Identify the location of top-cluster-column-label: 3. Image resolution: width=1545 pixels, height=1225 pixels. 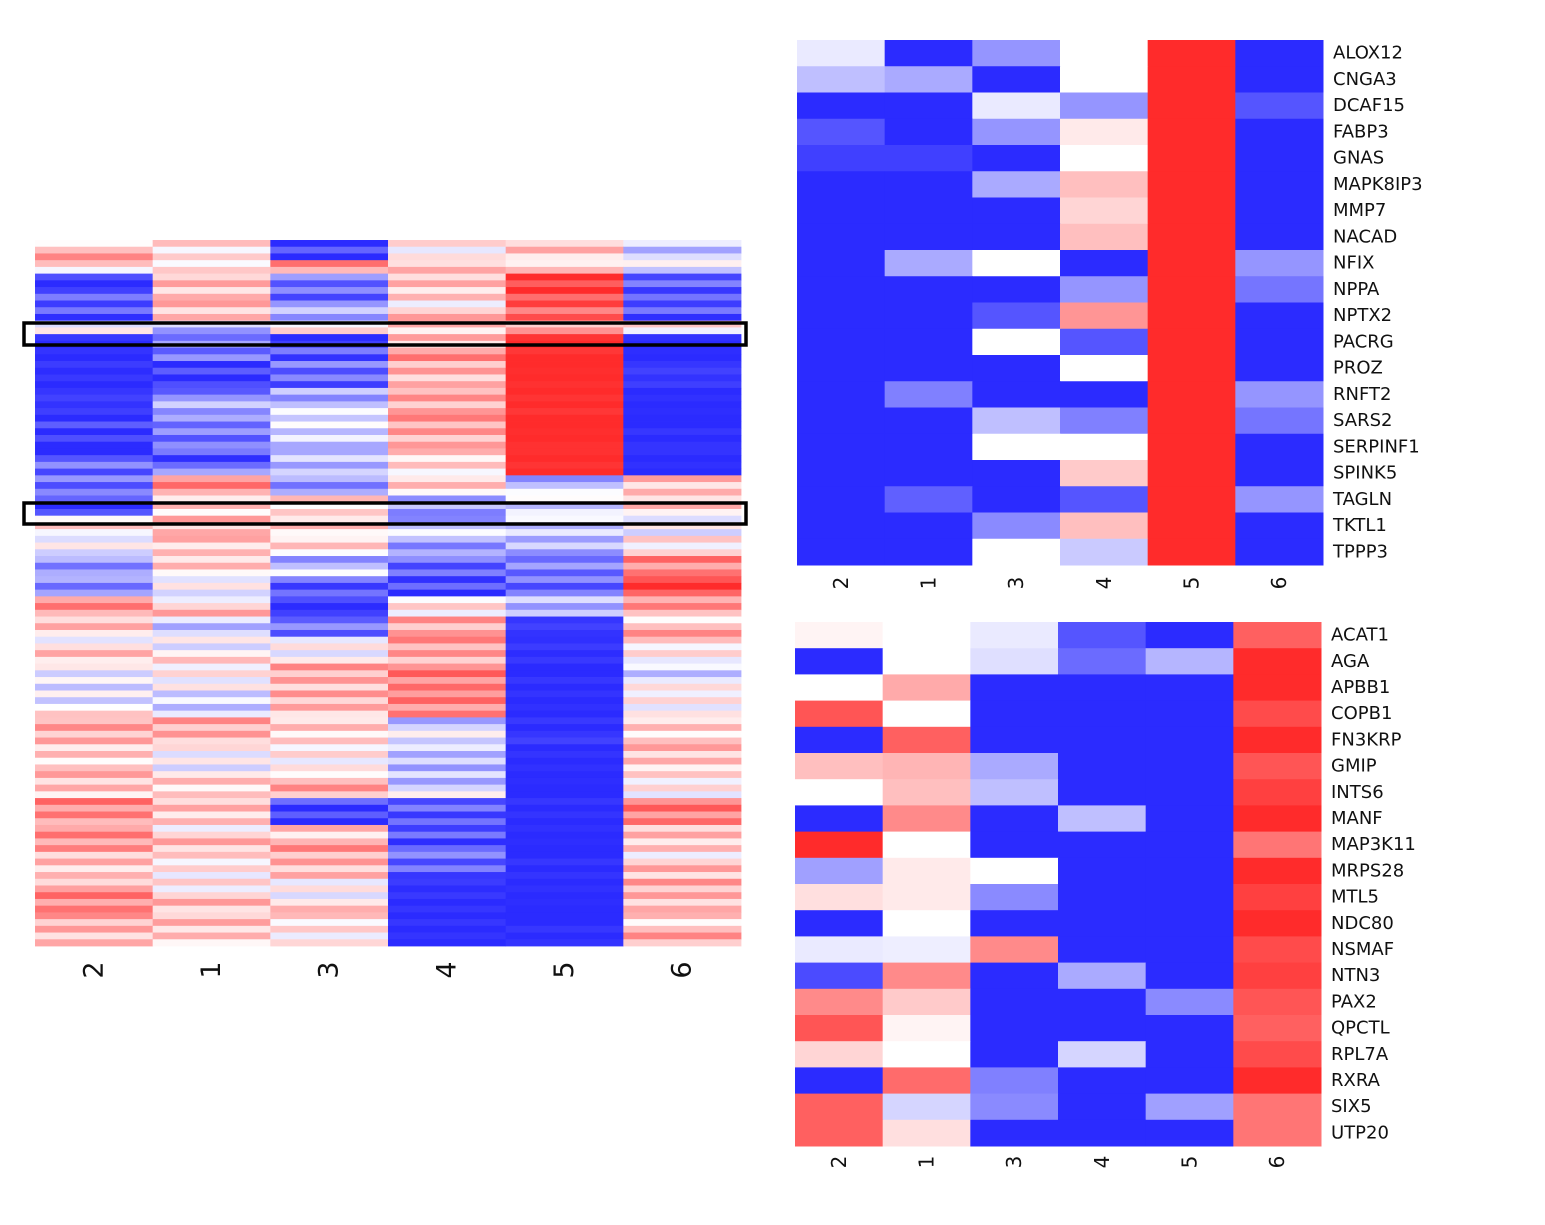
(1016, 583).